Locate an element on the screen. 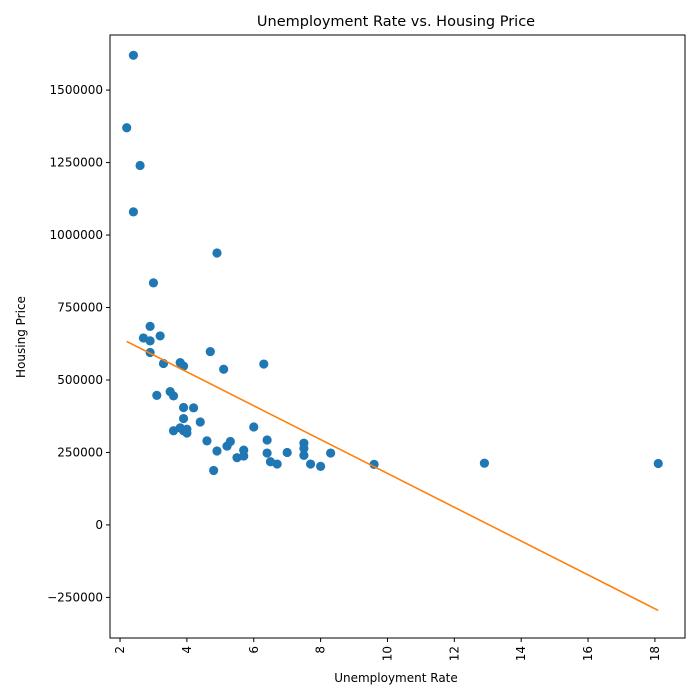 Image resolution: width=700 pixels, height=700 pixels. x-axis: 2 4 6 8 10 12 14 16 18 is located at coordinates (387, 649).